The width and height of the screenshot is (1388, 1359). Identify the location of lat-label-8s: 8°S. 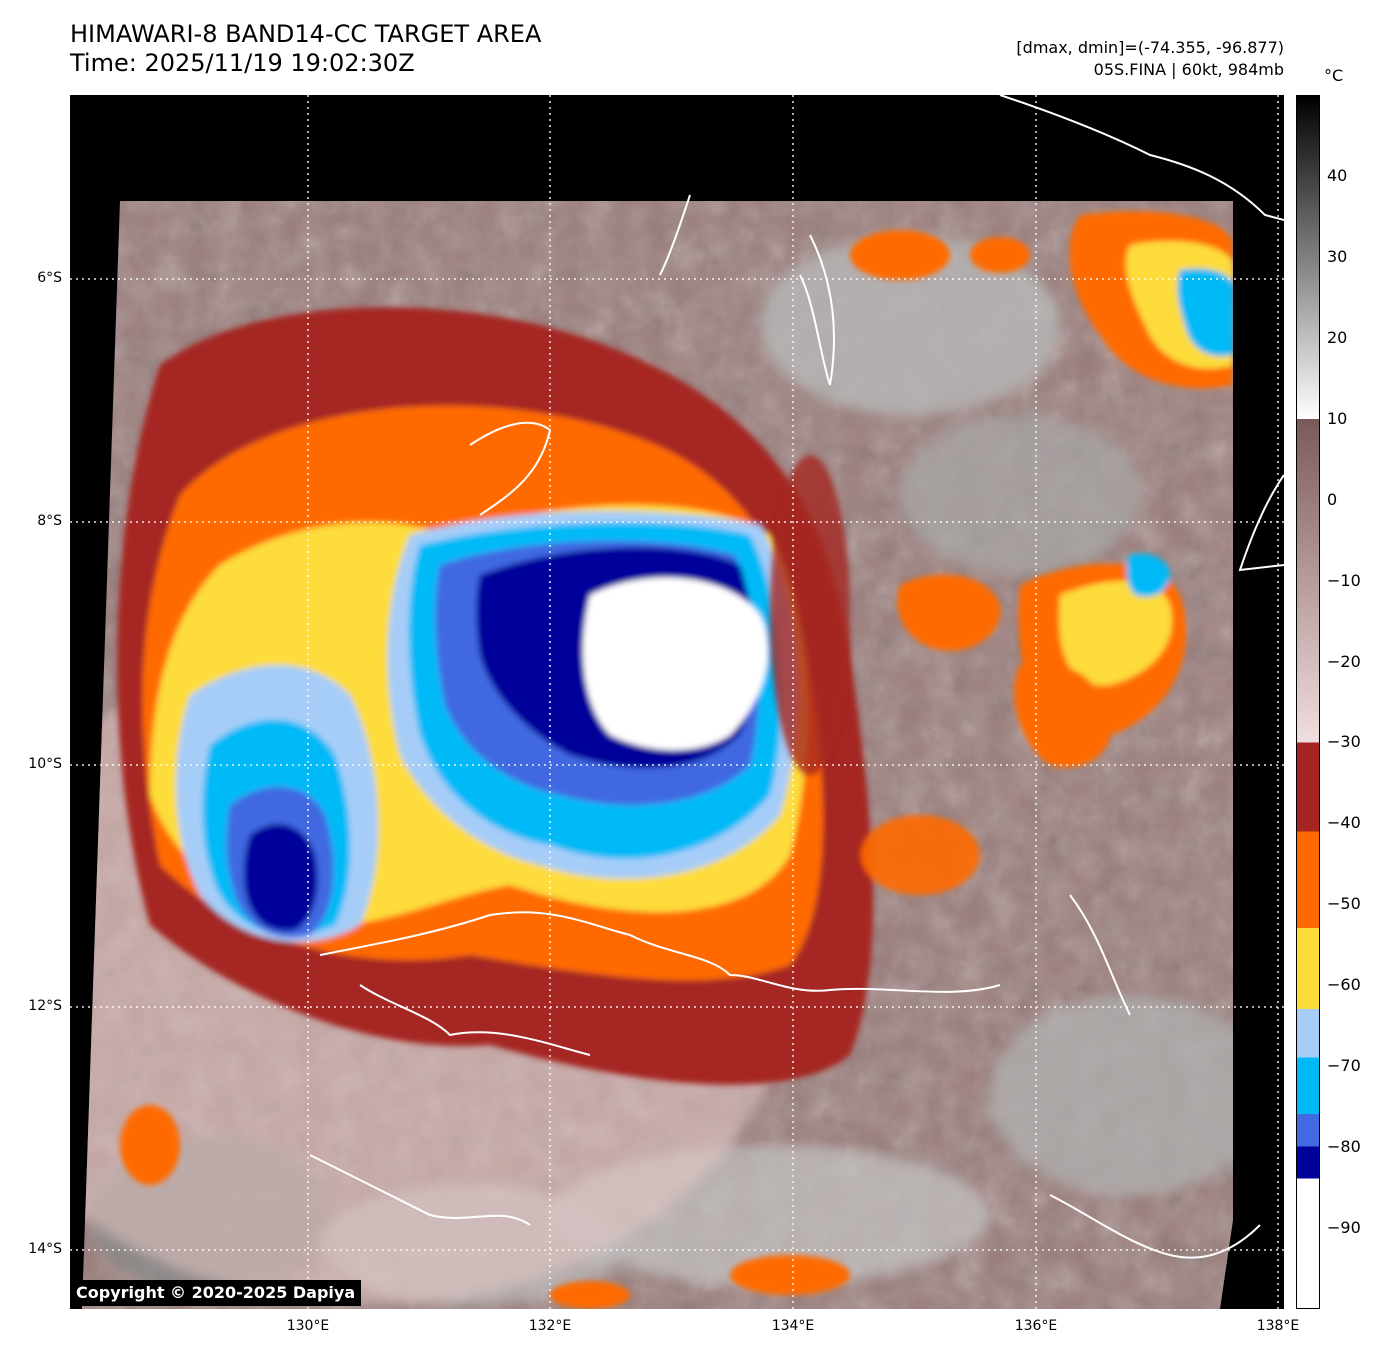
(49, 521).